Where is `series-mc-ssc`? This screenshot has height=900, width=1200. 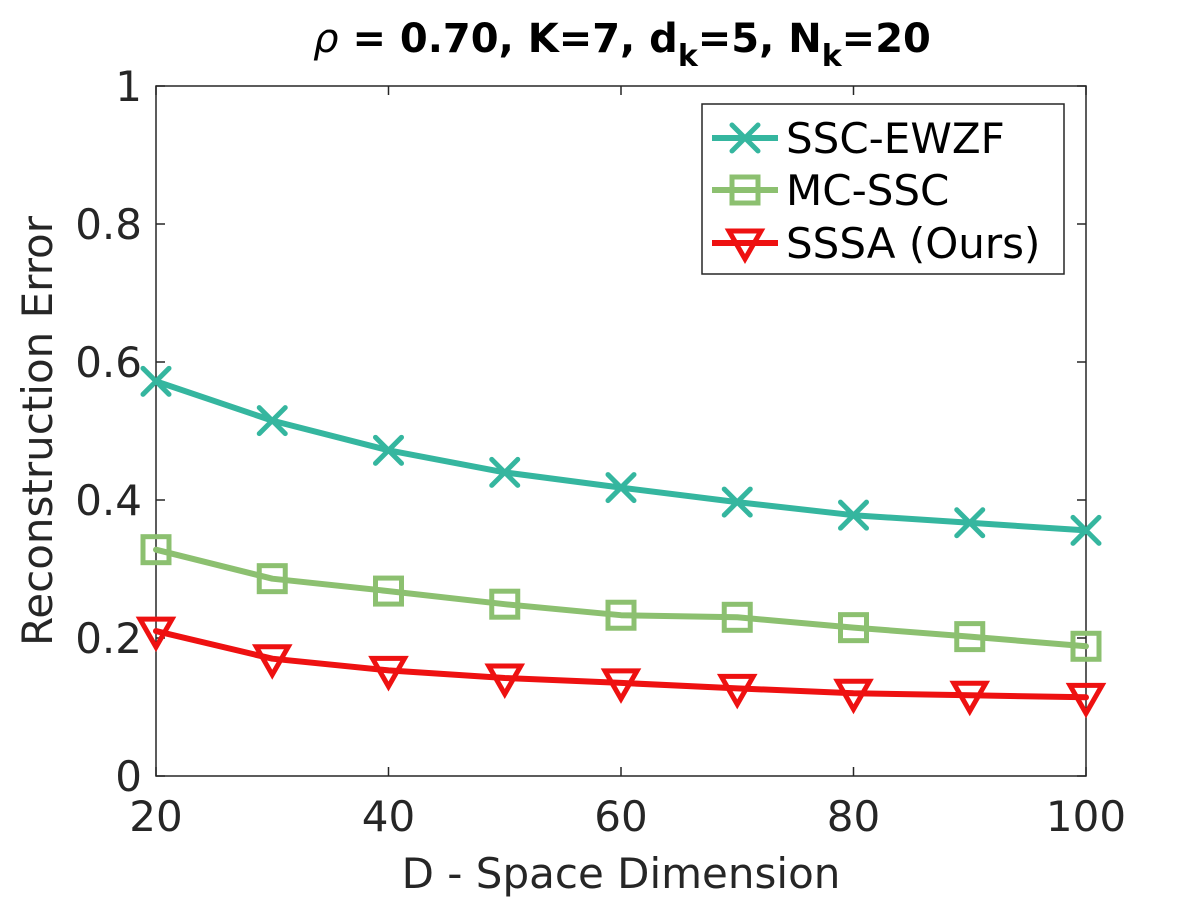
series-mc-ssc is located at coordinates (621, 598).